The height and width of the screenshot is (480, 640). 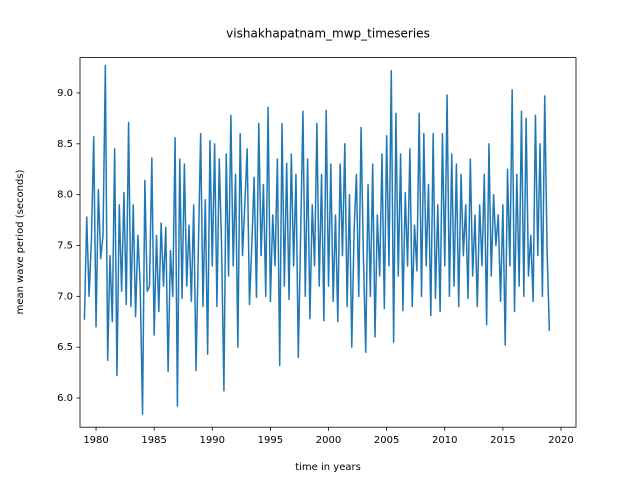 I want to click on y-tick-label: 9.0, so click(x=65, y=93).